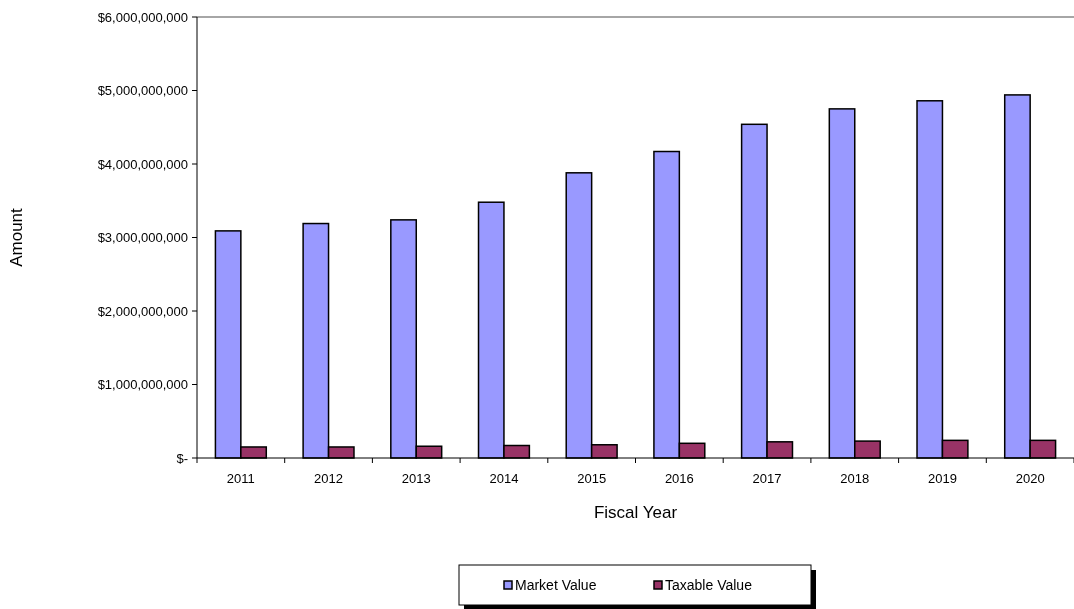  What do you see at coordinates (709, 584) in the screenshot?
I see `legend-label: Taxable Value` at bounding box center [709, 584].